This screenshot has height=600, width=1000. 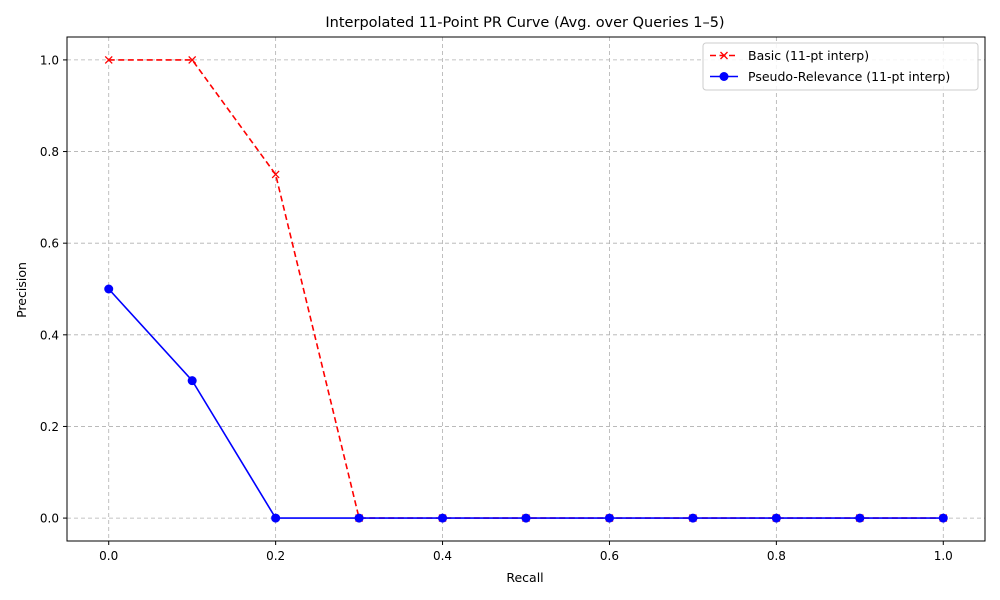 I want to click on x-tick-label: 0.6, so click(x=609, y=556).